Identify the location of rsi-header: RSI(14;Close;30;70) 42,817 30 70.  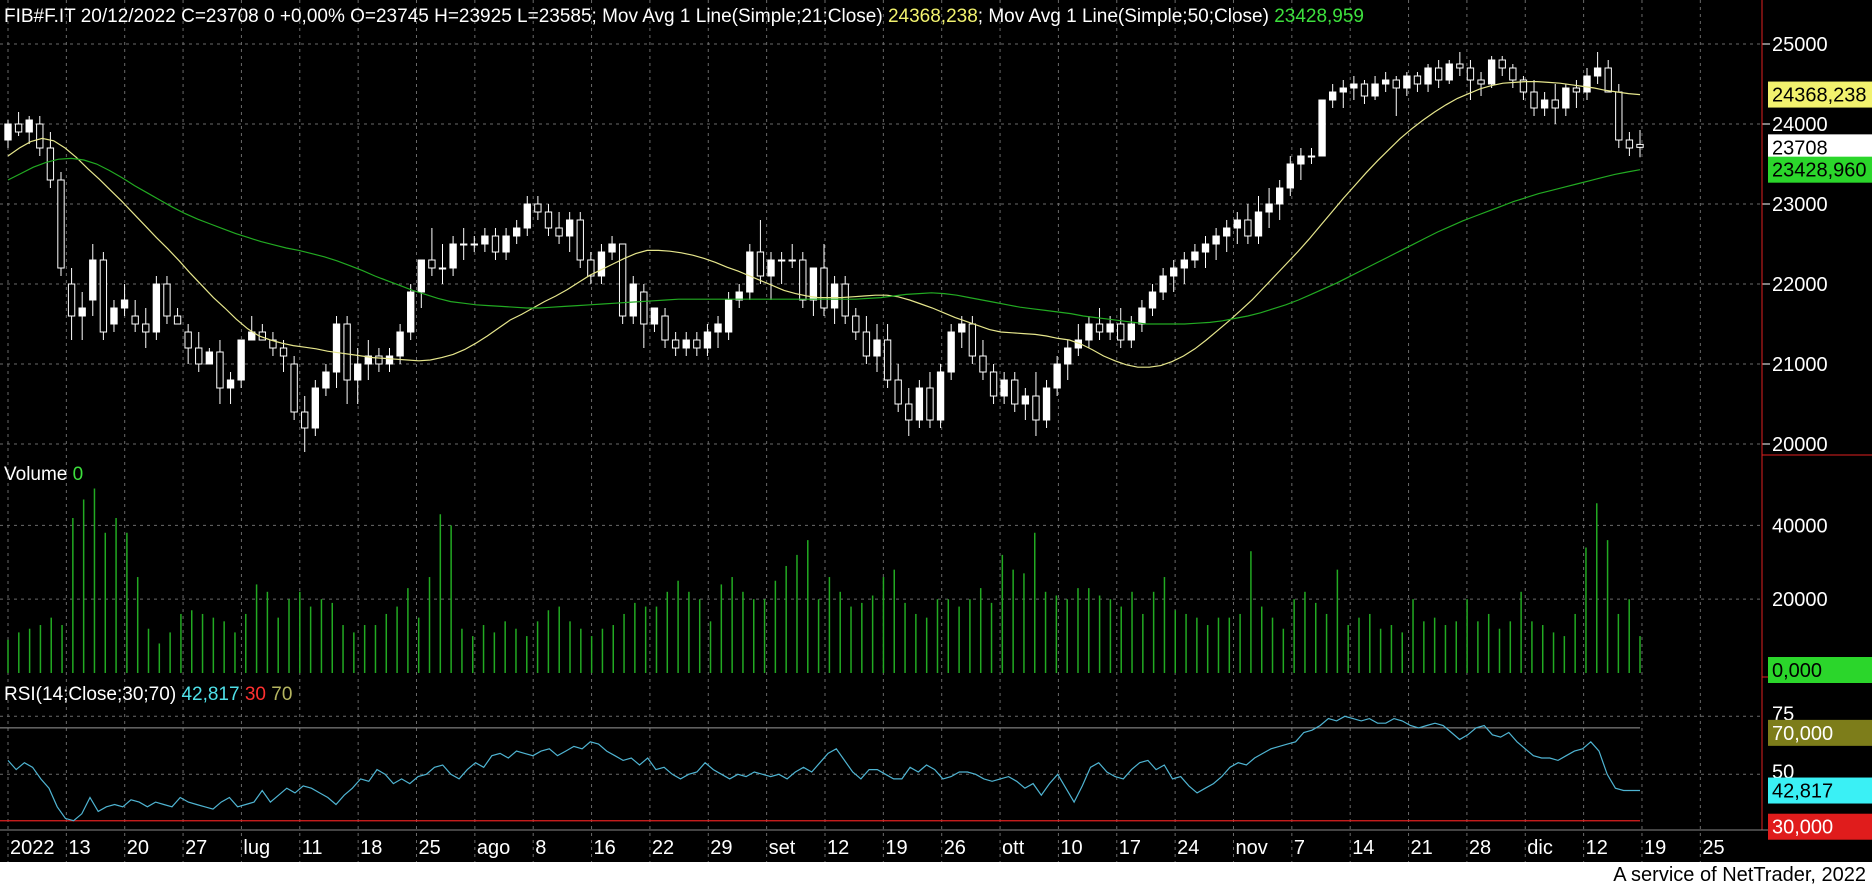
(148, 695).